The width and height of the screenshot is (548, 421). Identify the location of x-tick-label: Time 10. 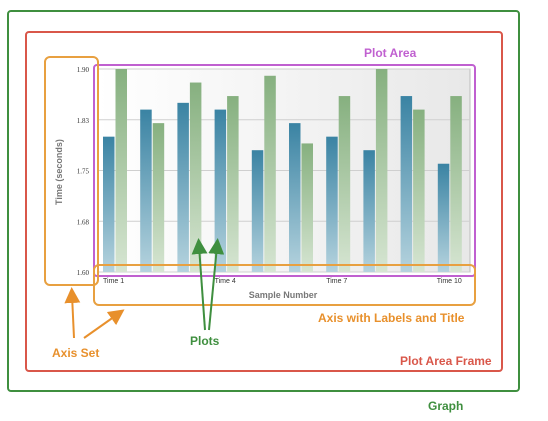
(449, 281).